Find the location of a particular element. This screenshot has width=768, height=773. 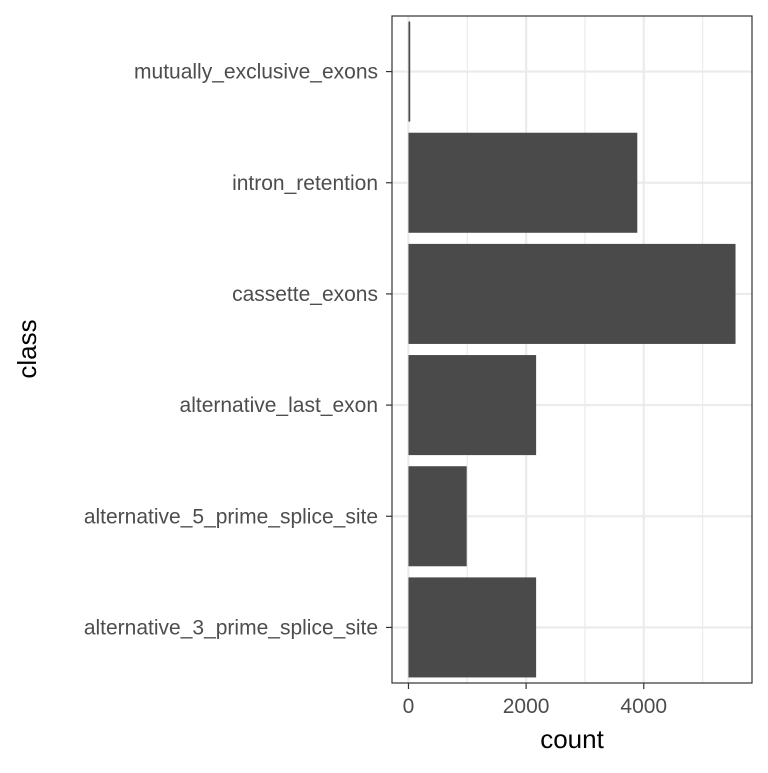

x-tick-label: 0 is located at coordinates (409, 706).